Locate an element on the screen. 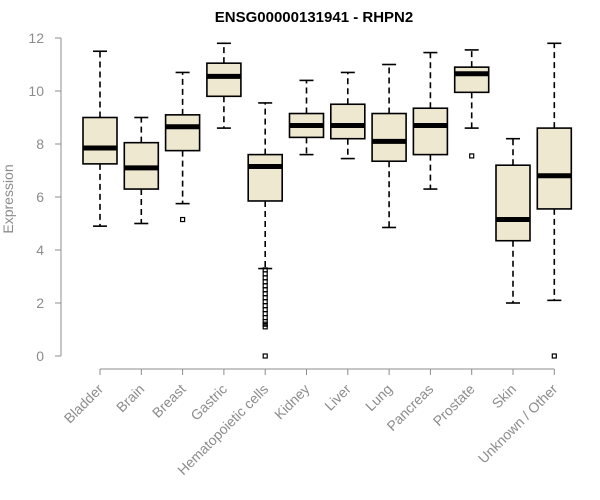 This screenshot has height=500, width=600. y-axis: 0 2 4 6 8 10 12 is located at coordinates (45, 197).